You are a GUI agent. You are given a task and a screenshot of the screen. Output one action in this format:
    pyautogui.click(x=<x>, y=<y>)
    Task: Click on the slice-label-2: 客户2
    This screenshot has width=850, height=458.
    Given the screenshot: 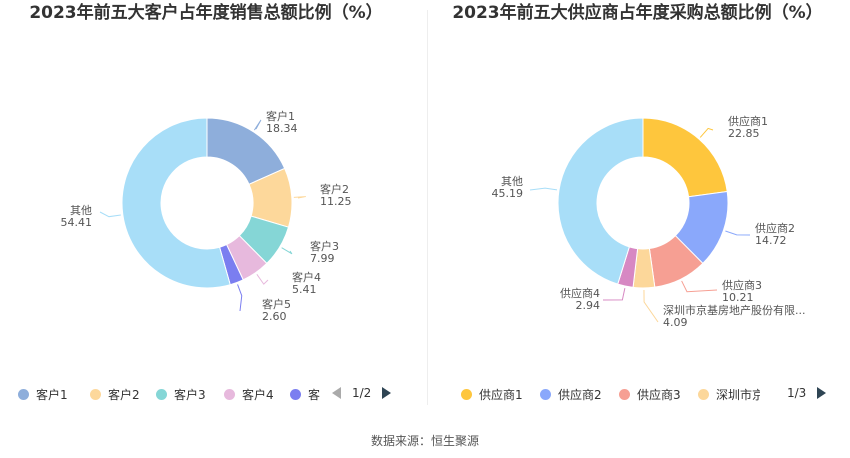 What is the action you would take?
    pyautogui.click(x=334, y=189)
    